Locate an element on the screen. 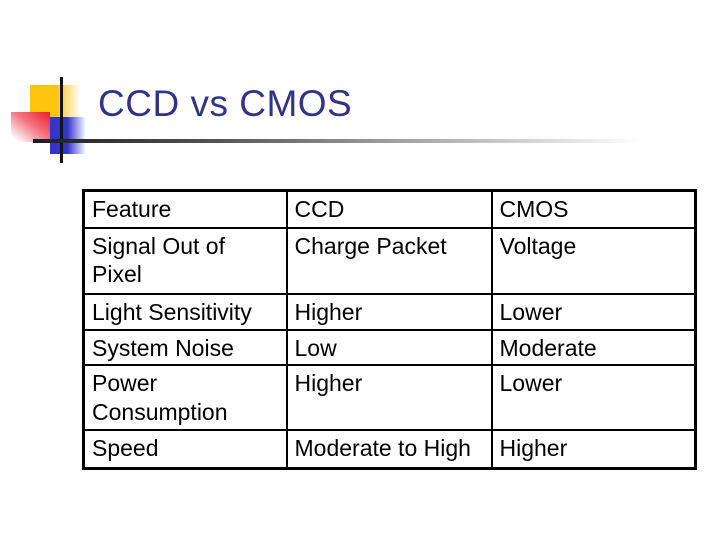 This screenshot has width=720, height=540. table-row: Power Consumption Higher Lower is located at coordinates (389, 398).